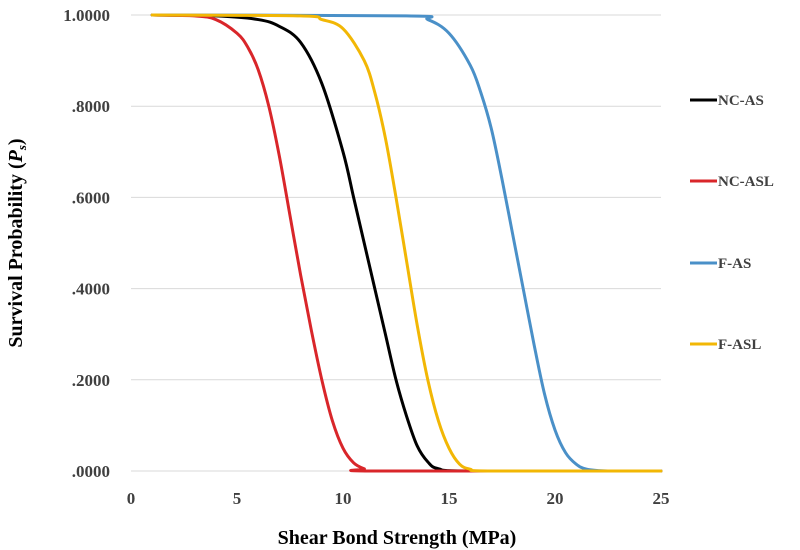 The height and width of the screenshot is (550, 800). I want to click on y-tick-label: .6000, so click(91, 197).